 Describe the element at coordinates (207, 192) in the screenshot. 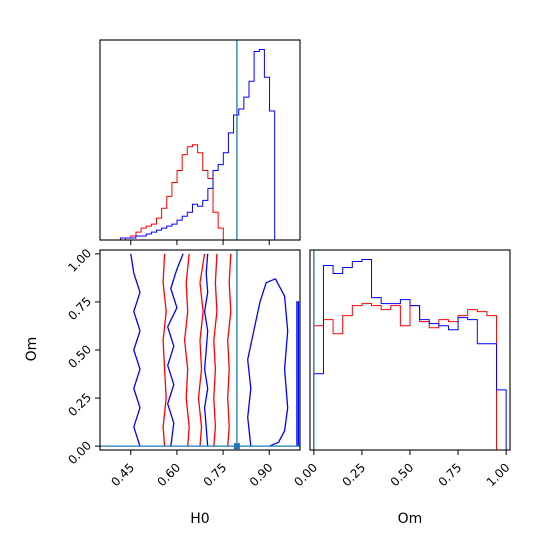

I see `h0-hist-series-a` at that location.